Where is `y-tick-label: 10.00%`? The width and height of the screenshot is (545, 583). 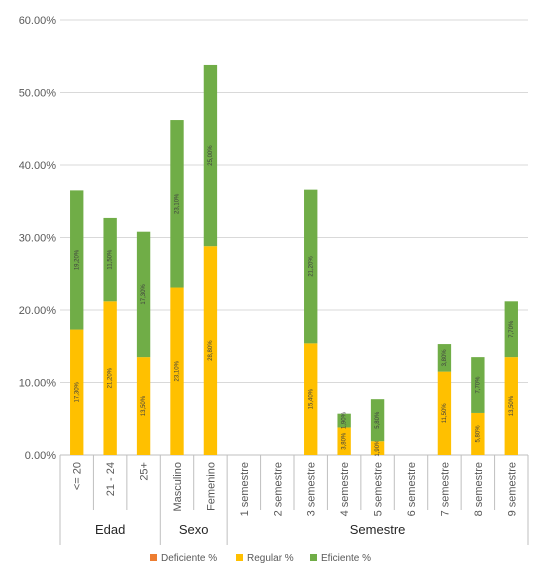
y-tick-label: 10.00% is located at coordinates (38, 384).